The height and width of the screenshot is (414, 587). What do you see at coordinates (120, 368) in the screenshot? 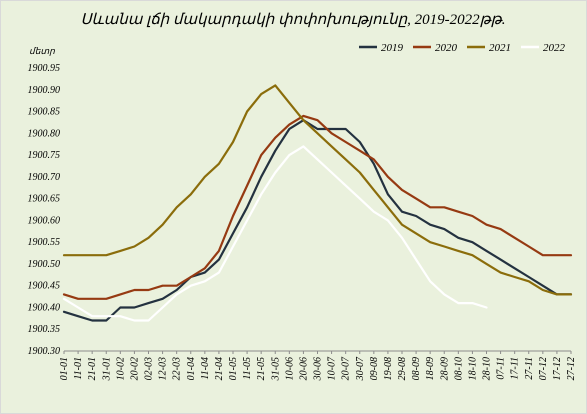
I see `x-tick-label: 10-02` at bounding box center [120, 368].